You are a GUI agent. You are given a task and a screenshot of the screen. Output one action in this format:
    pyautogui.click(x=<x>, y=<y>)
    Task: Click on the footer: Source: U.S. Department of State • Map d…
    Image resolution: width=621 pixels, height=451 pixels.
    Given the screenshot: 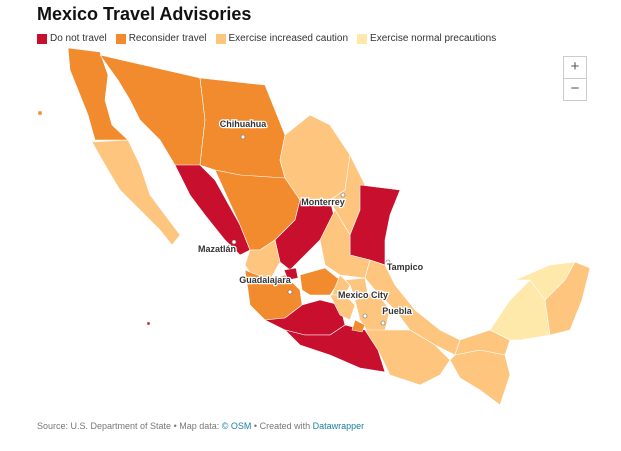 What is the action you would take?
    pyautogui.click(x=200, y=426)
    